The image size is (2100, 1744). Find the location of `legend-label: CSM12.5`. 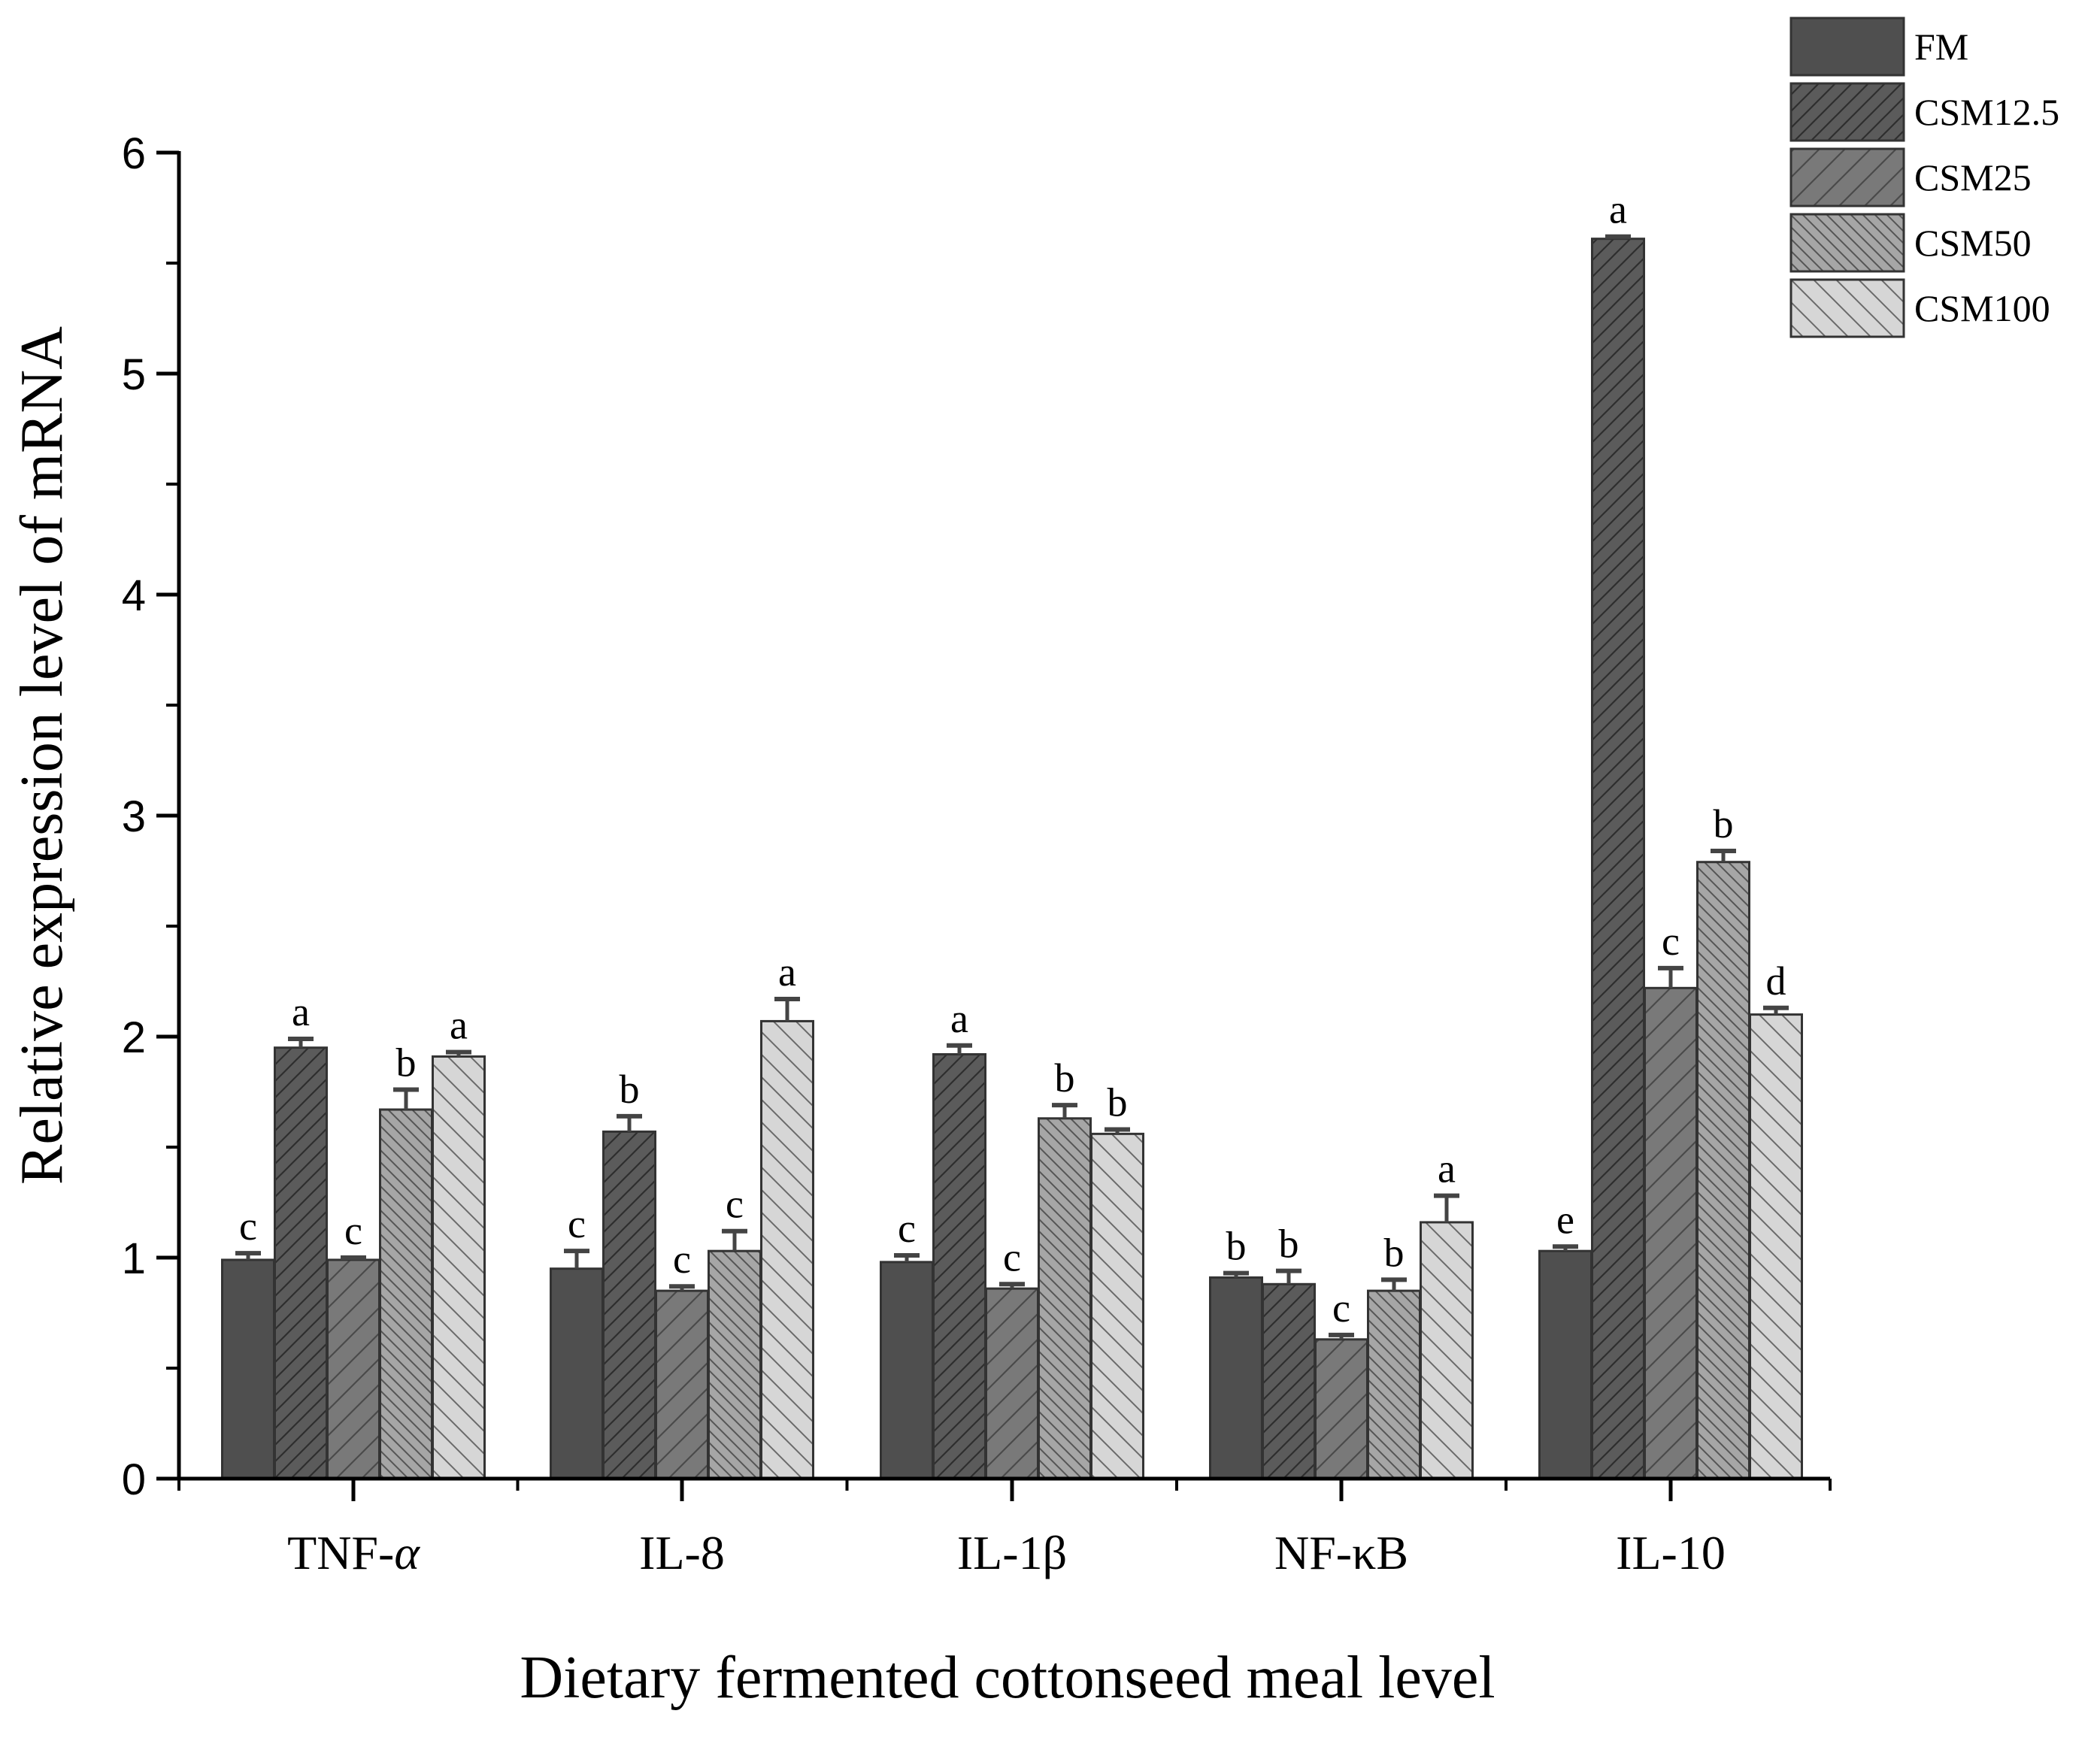

legend-label: CSM12.5 is located at coordinates (1986, 112).